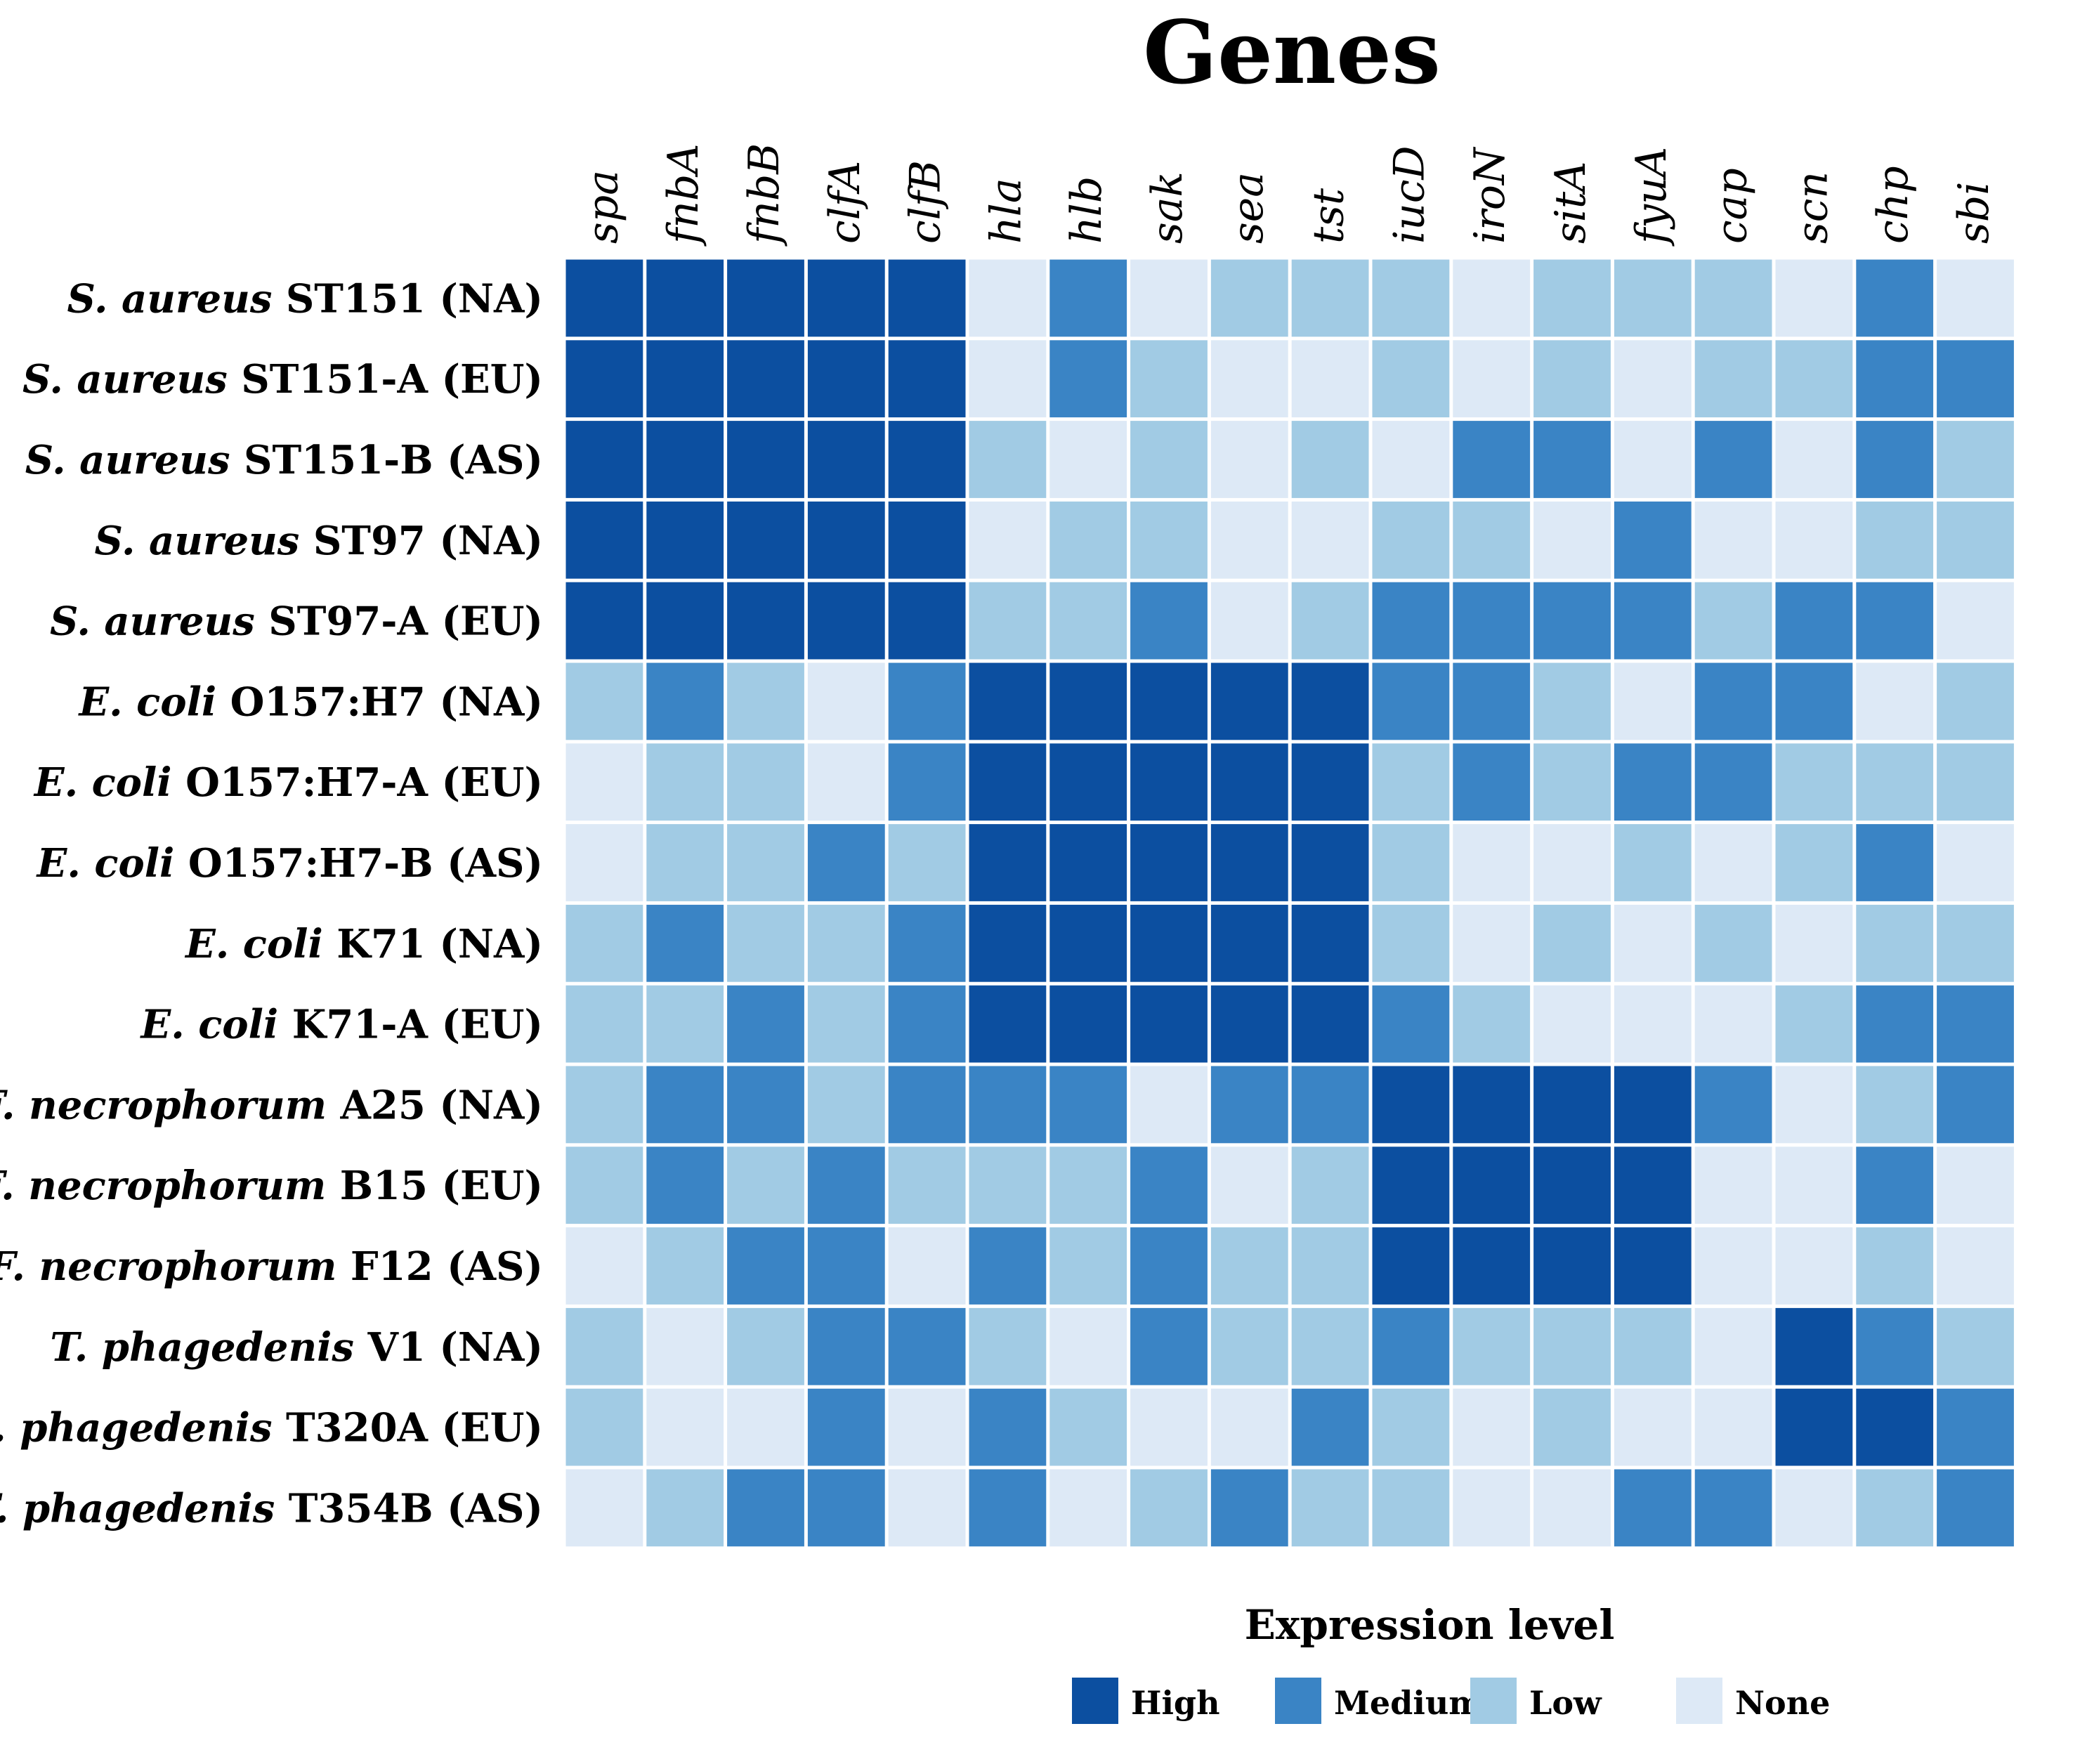 This screenshot has width=2080, height=1764. What do you see at coordinates (271, 1266) in the screenshot?
I see `row-label: F. necrophorum F12 (AS)` at bounding box center [271, 1266].